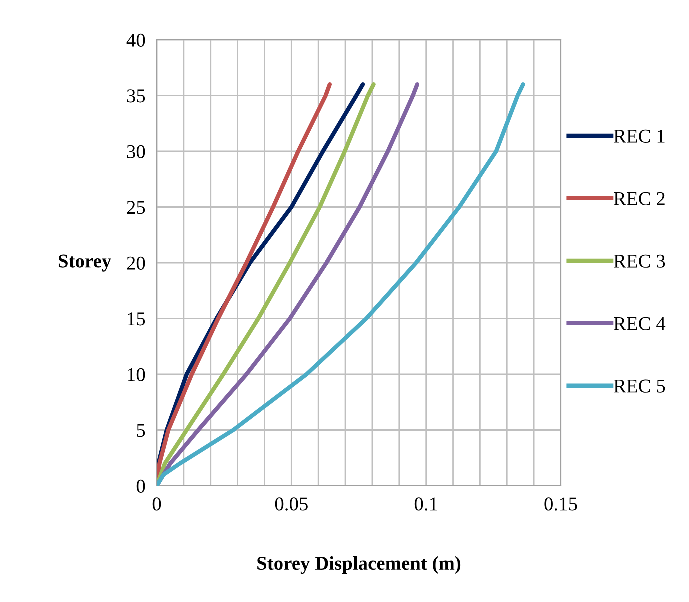 This screenshot has width=689, height=602. I want to click on x-tick-label: 0.1, so click(426, 504).